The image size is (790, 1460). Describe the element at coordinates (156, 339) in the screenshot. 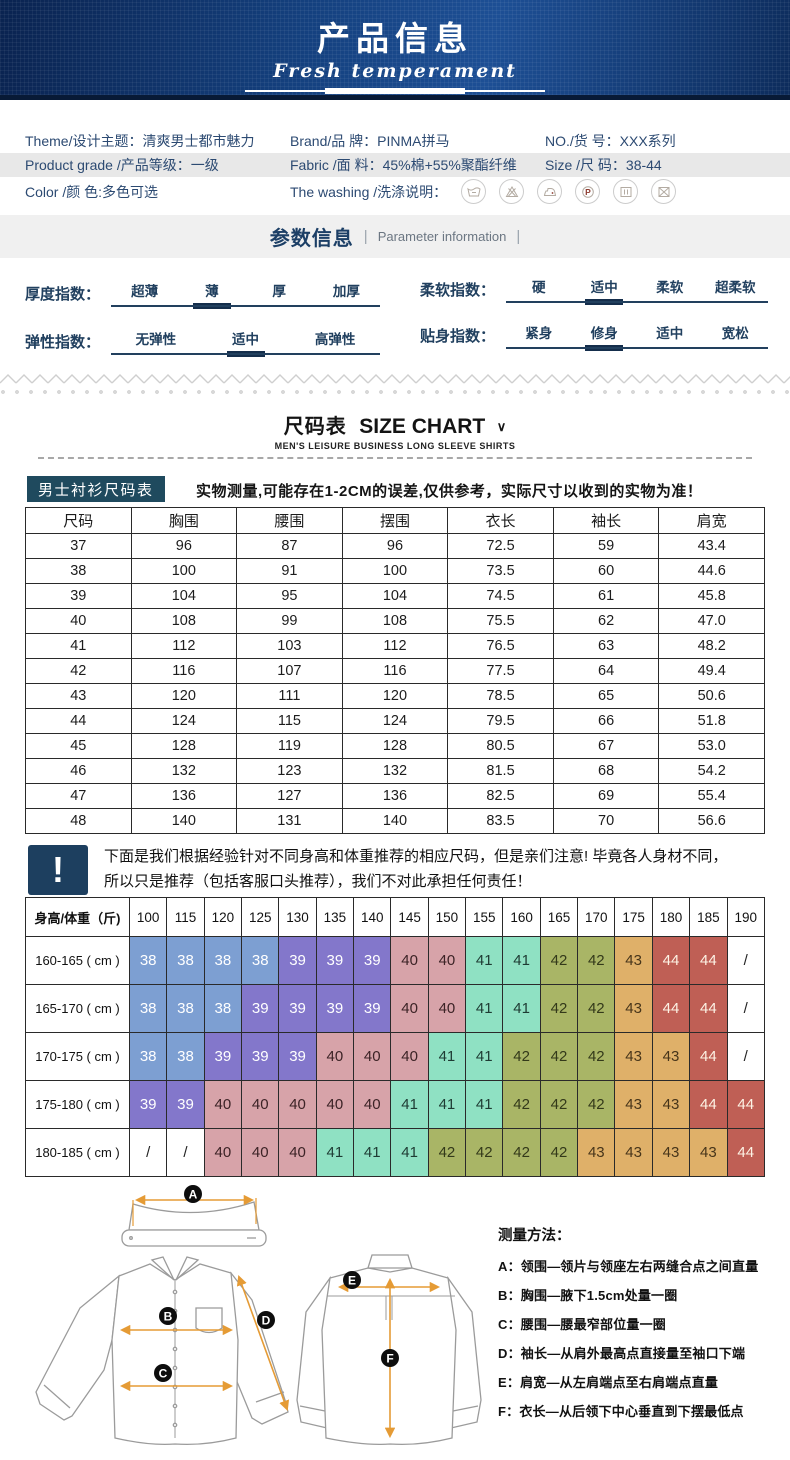

I see `indicator-option: 无弹性` at that location.